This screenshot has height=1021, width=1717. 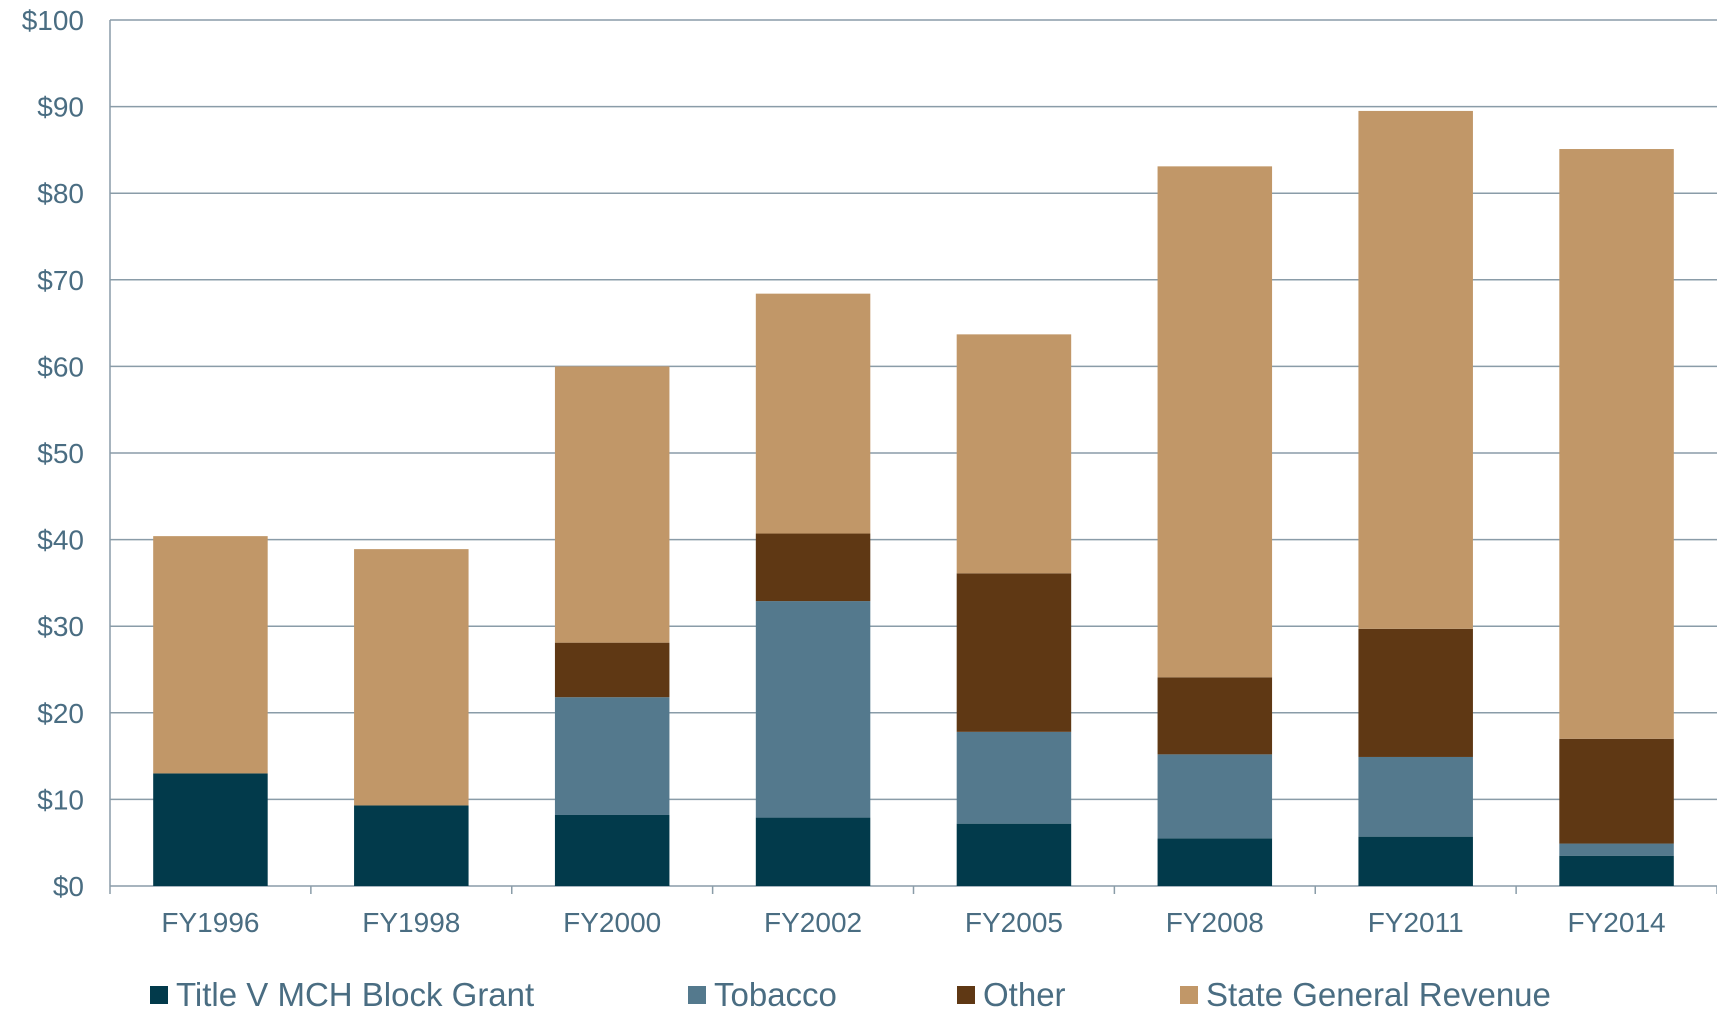 I want to click on bar-segment-other-fy2014, so click(x=1616, y=791).